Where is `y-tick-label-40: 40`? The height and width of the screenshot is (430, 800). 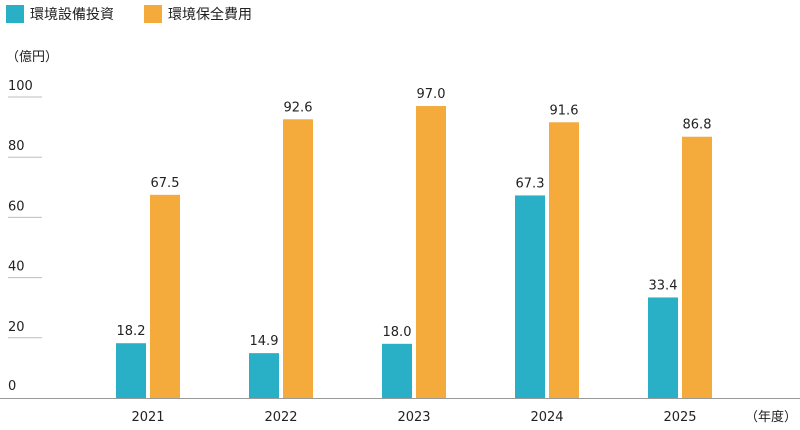 y-tick-label-40: 40 is located at coordinates (16, 267).